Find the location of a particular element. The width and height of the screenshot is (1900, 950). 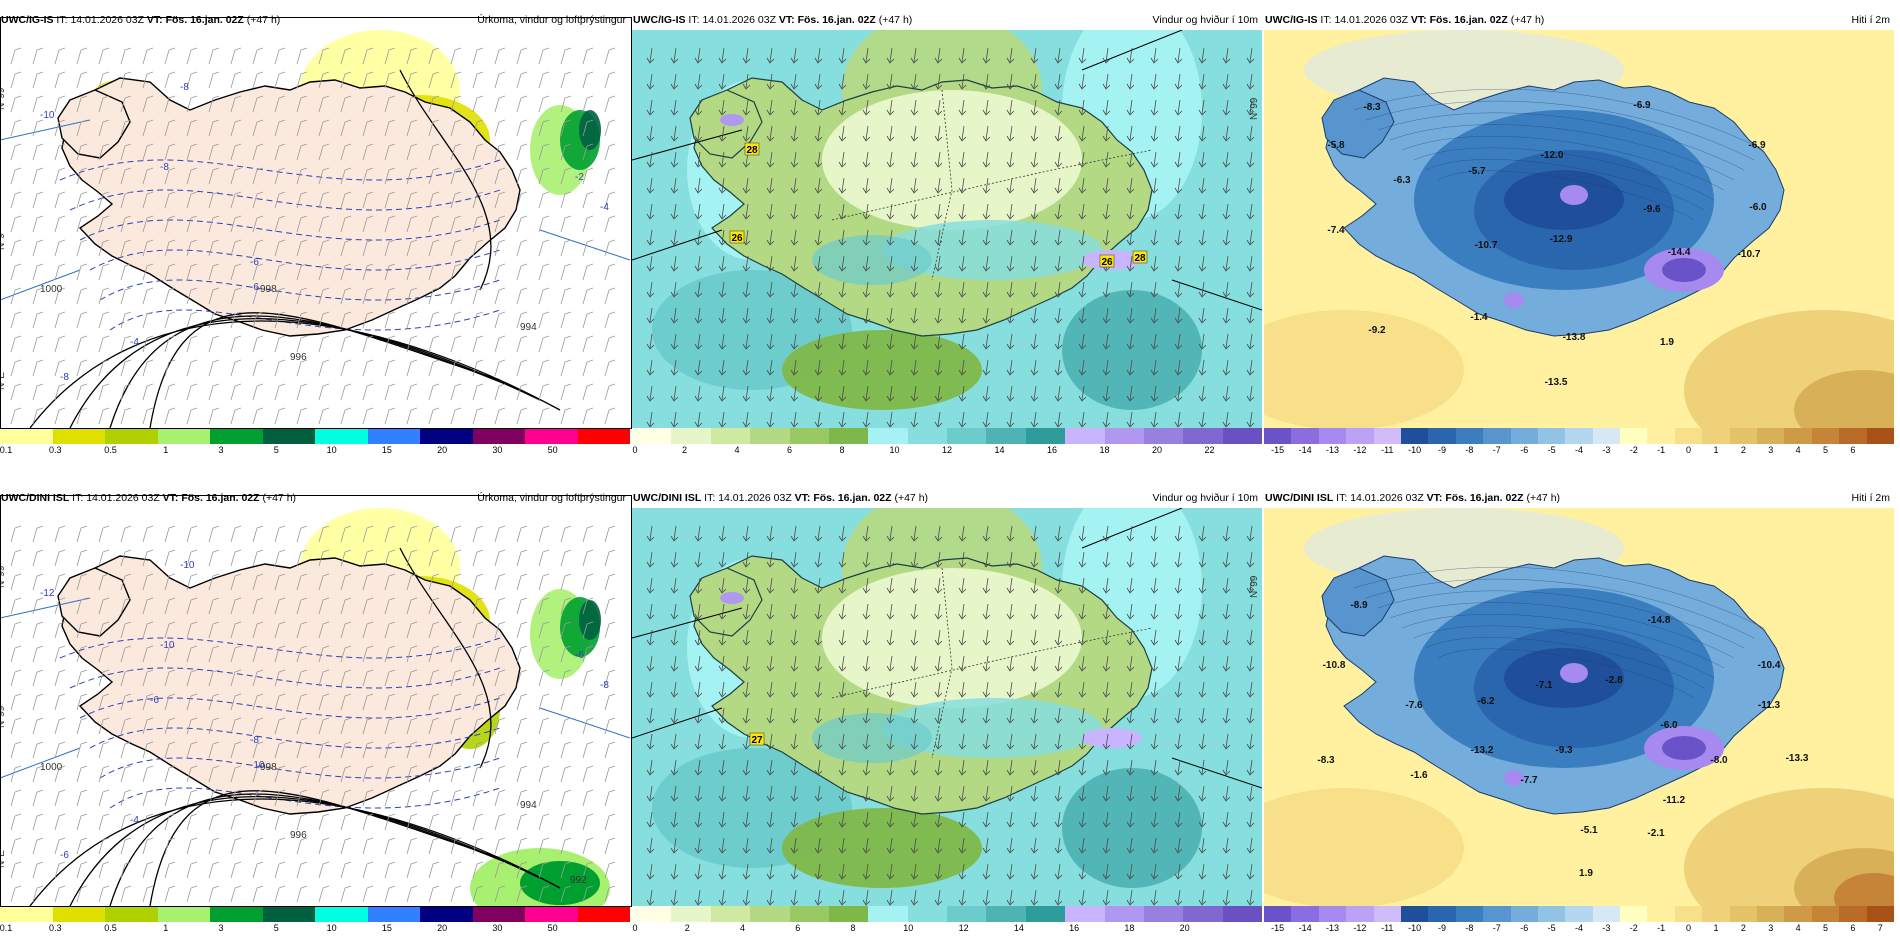

isobar-label: 994 is located at coordinates (528, 327).